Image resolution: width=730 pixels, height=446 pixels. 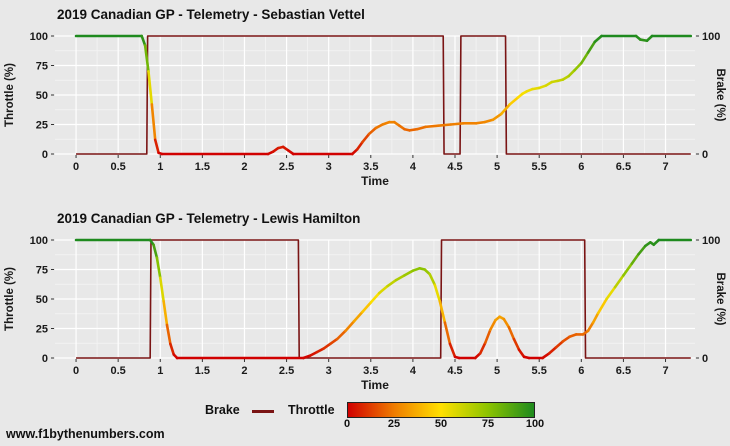 What do you see at coordinates (347, 424) in the screenshot?
I see `gradient-tick: 0` at bounding box center [347, 424].